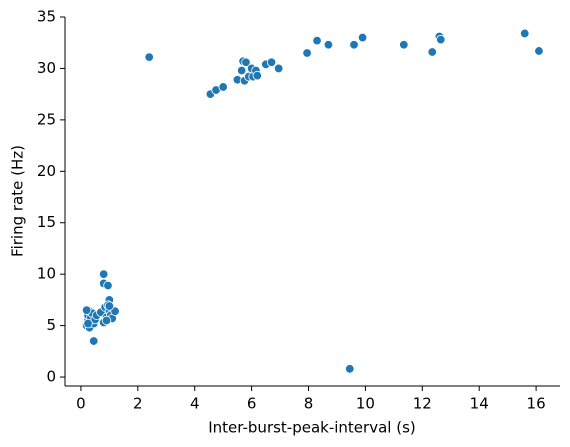 The width and height of the screenshot is (570, 447). Describe the element at coordinates (46, 171) in the screenshot. I see `y-tick-label: 20` at that location.